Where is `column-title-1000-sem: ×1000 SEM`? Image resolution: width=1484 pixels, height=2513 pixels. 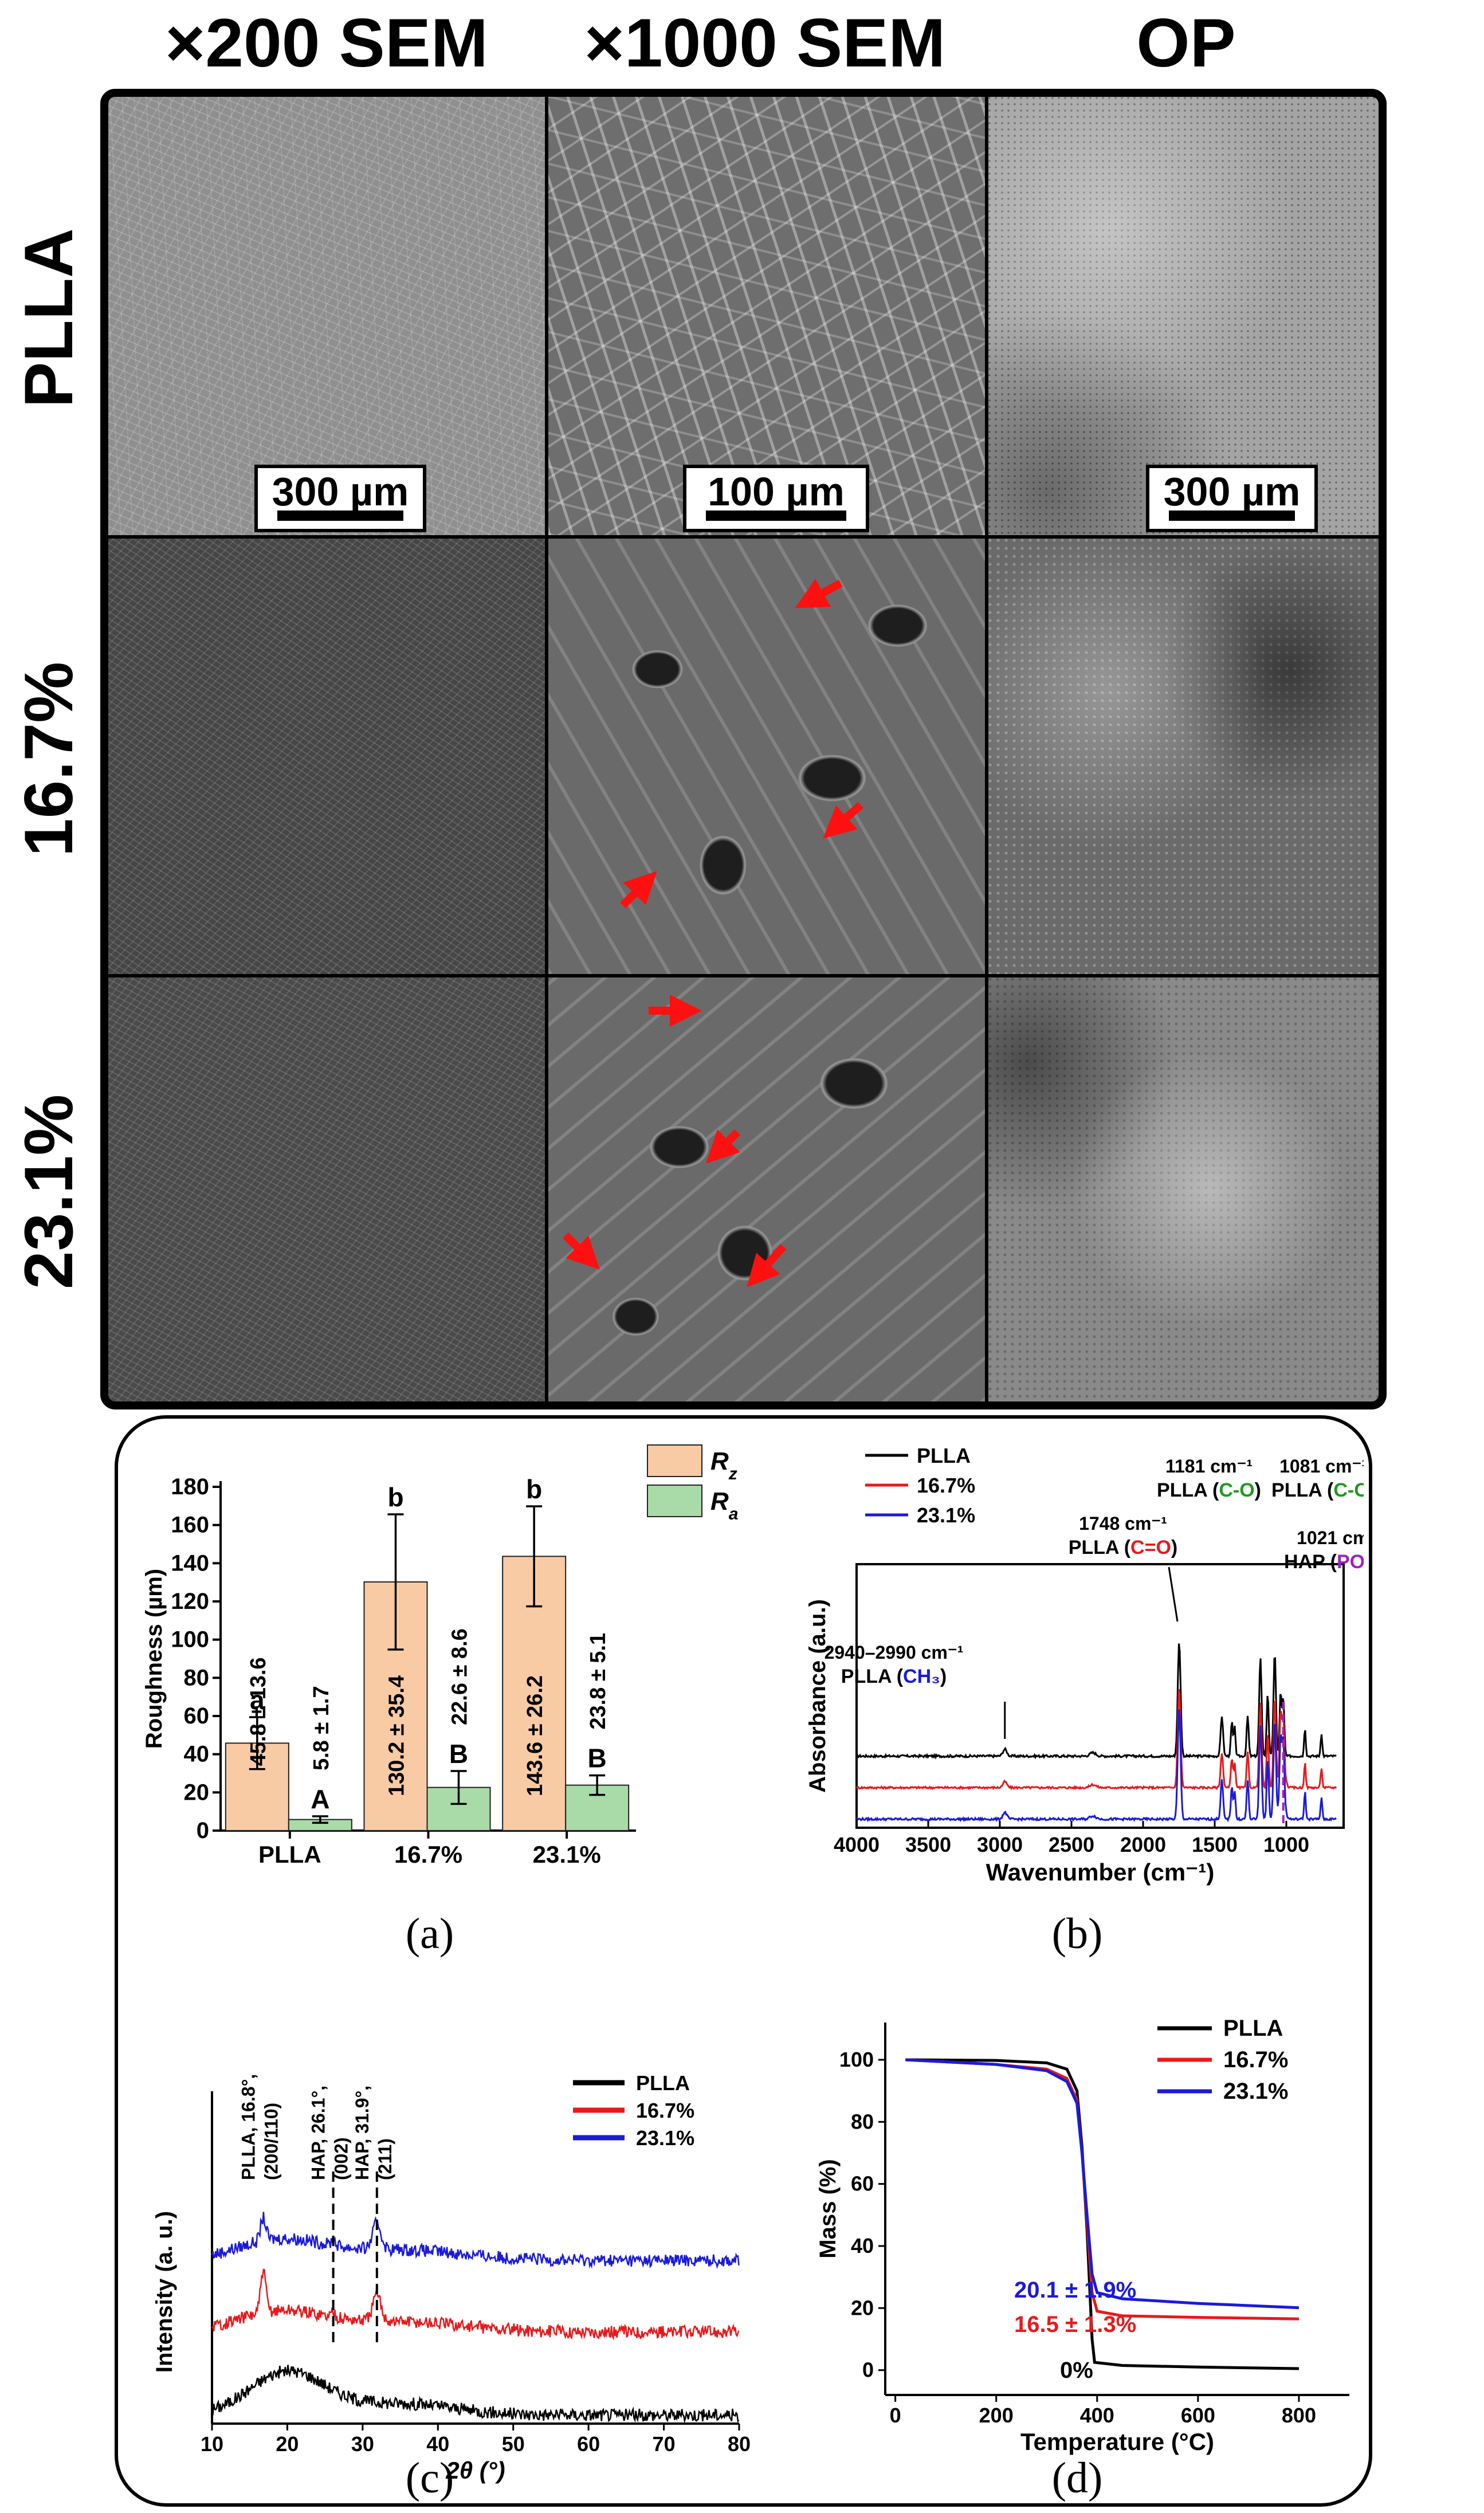 column-title-1000-sem: ×1000 SEM is located at coordinates (765, 43).